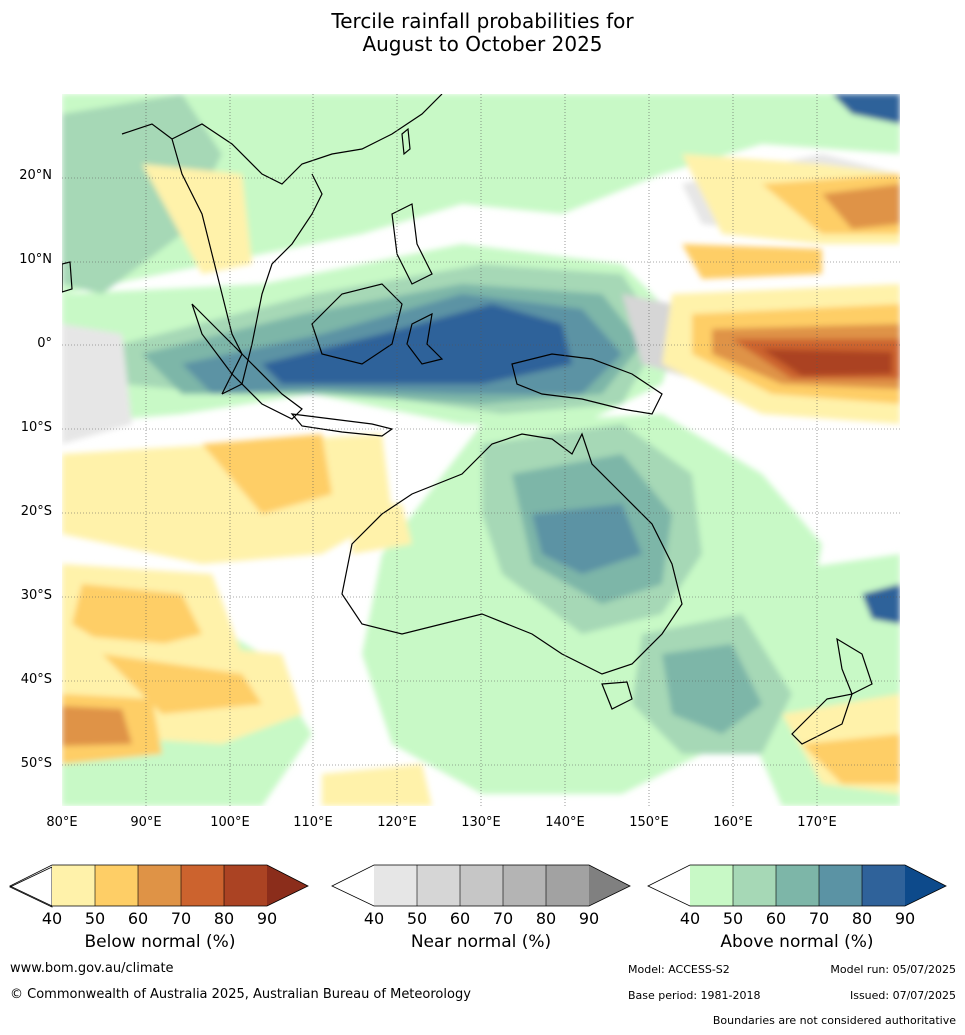  What do you see at coordinates (925, 885) in the screenshot?
I see `colorbar-above-max-arrow` at bounding box center [925, 885].